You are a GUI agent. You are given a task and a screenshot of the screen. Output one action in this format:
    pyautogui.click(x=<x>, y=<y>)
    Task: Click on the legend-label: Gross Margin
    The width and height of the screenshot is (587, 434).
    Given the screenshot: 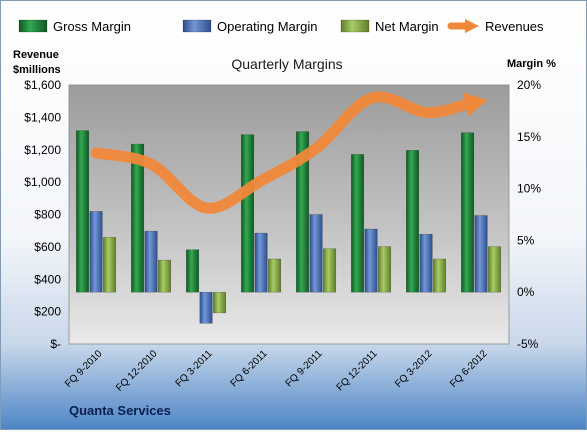 What is the action you would take?
    pyautogui.click(x=92, y=26)
    